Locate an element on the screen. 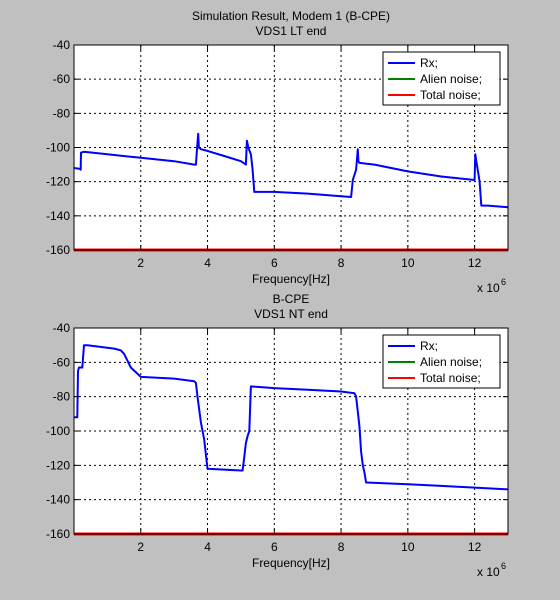 Image resolution: width=560 pixels, height=600 pixels. chart-subtitle: VDS1 NT end is located at coordinates (291, 314).